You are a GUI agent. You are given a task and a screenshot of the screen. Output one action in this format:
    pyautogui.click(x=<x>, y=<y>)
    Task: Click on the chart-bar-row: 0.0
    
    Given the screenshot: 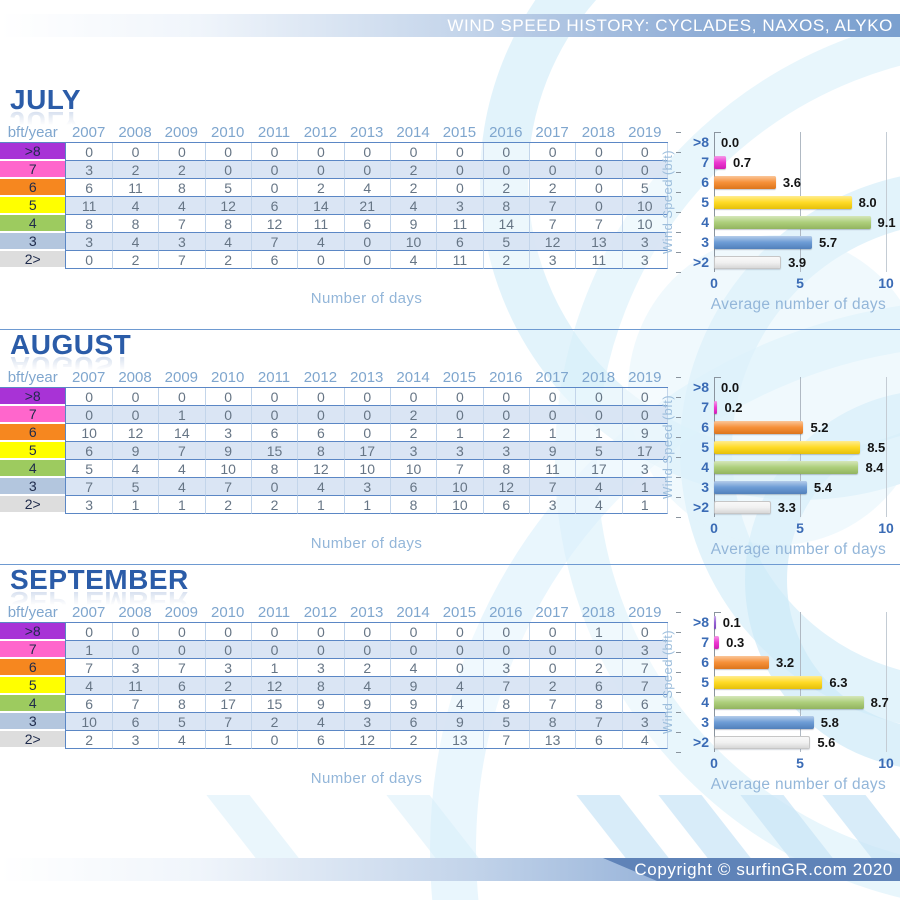 What is the action you would take?
    pyautogui.click(x=800, y=387)
    